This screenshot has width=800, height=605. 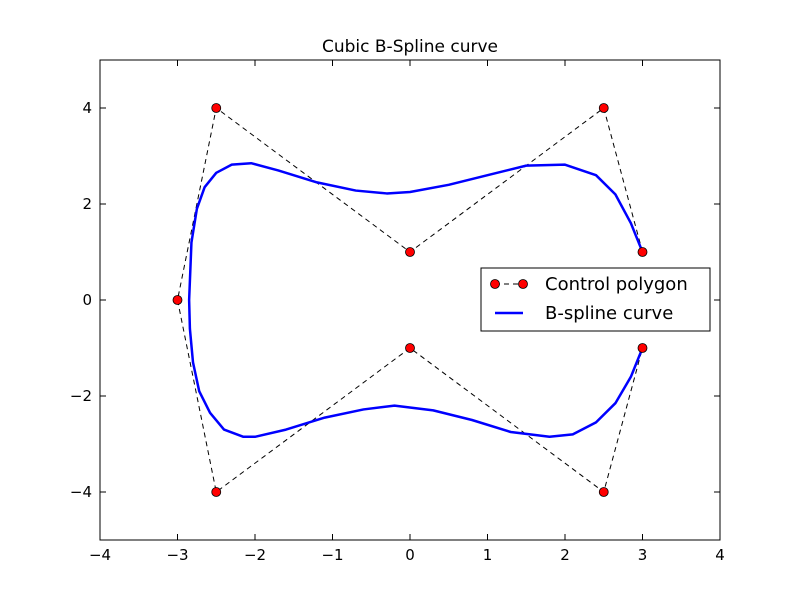 I want to click on legend-box, so click(x=595, y=299).